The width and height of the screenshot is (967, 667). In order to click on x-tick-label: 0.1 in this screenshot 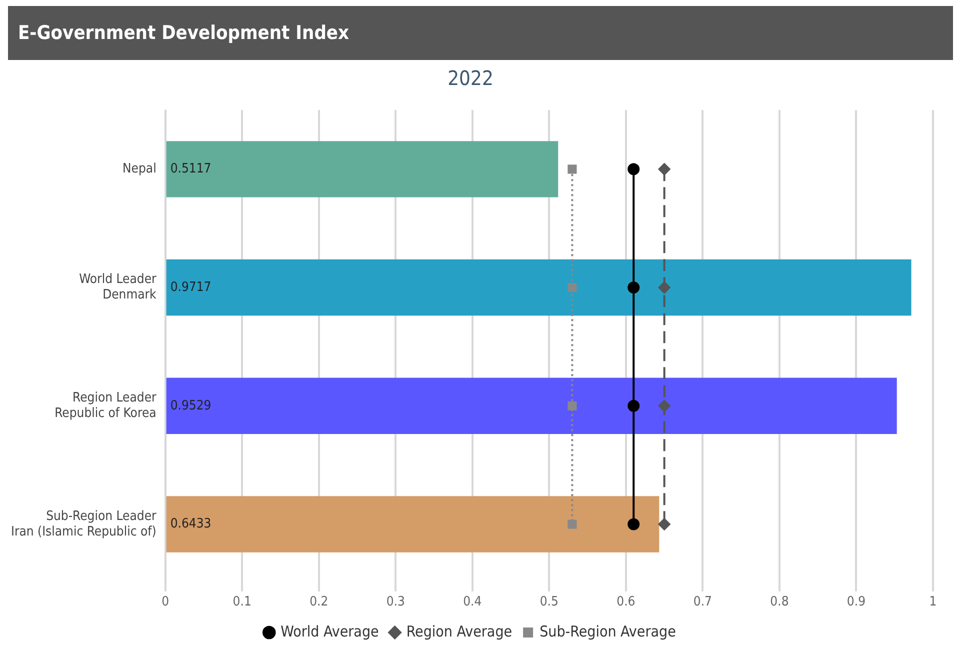, I will do `click(242, 602)`.